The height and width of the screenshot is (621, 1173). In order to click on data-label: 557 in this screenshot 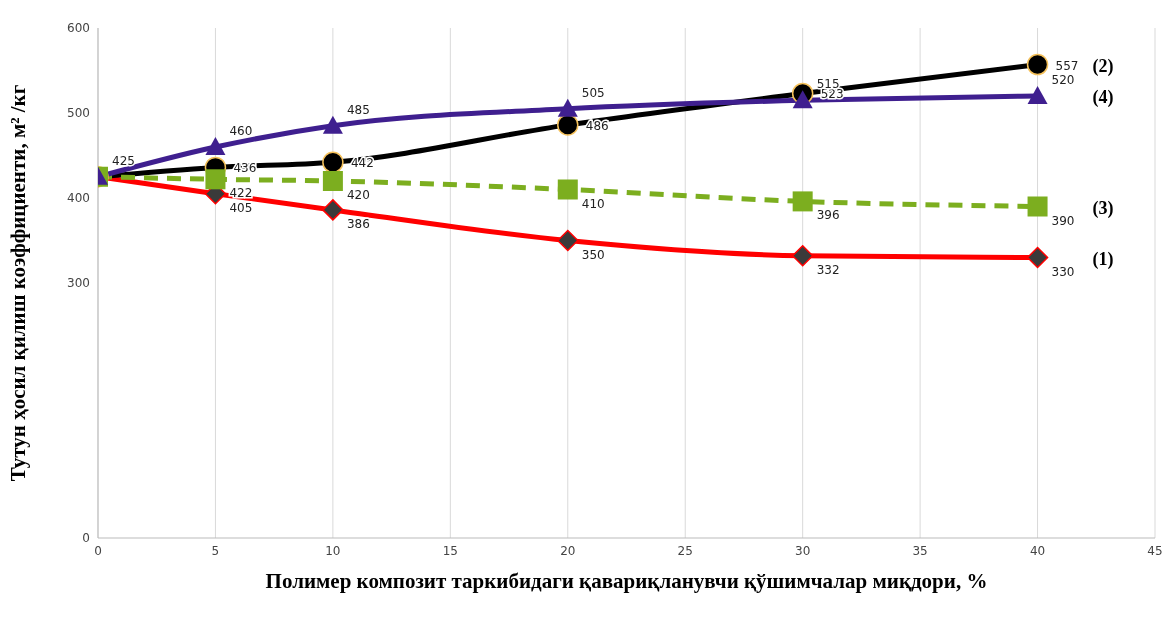, I will do `click(1067, 65)`.